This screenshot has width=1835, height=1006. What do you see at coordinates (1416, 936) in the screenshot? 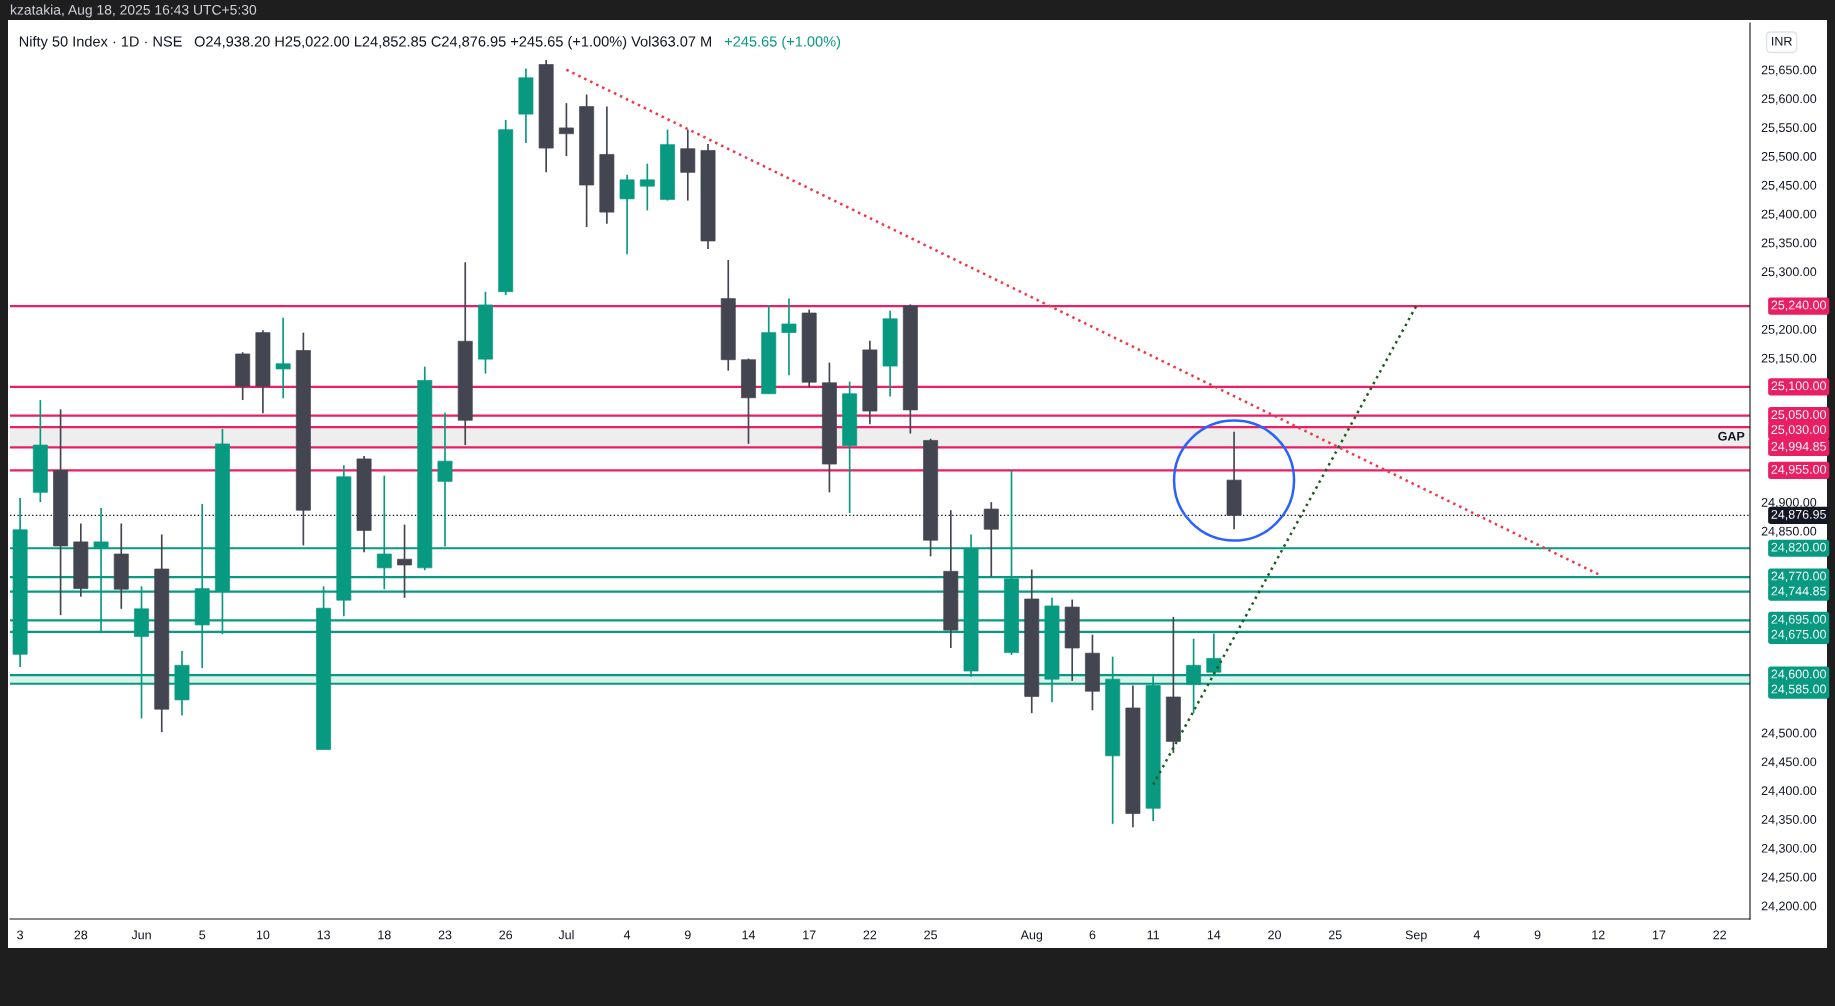
I see `x-tick-label: Sep` at bounding box center [1416, 936].